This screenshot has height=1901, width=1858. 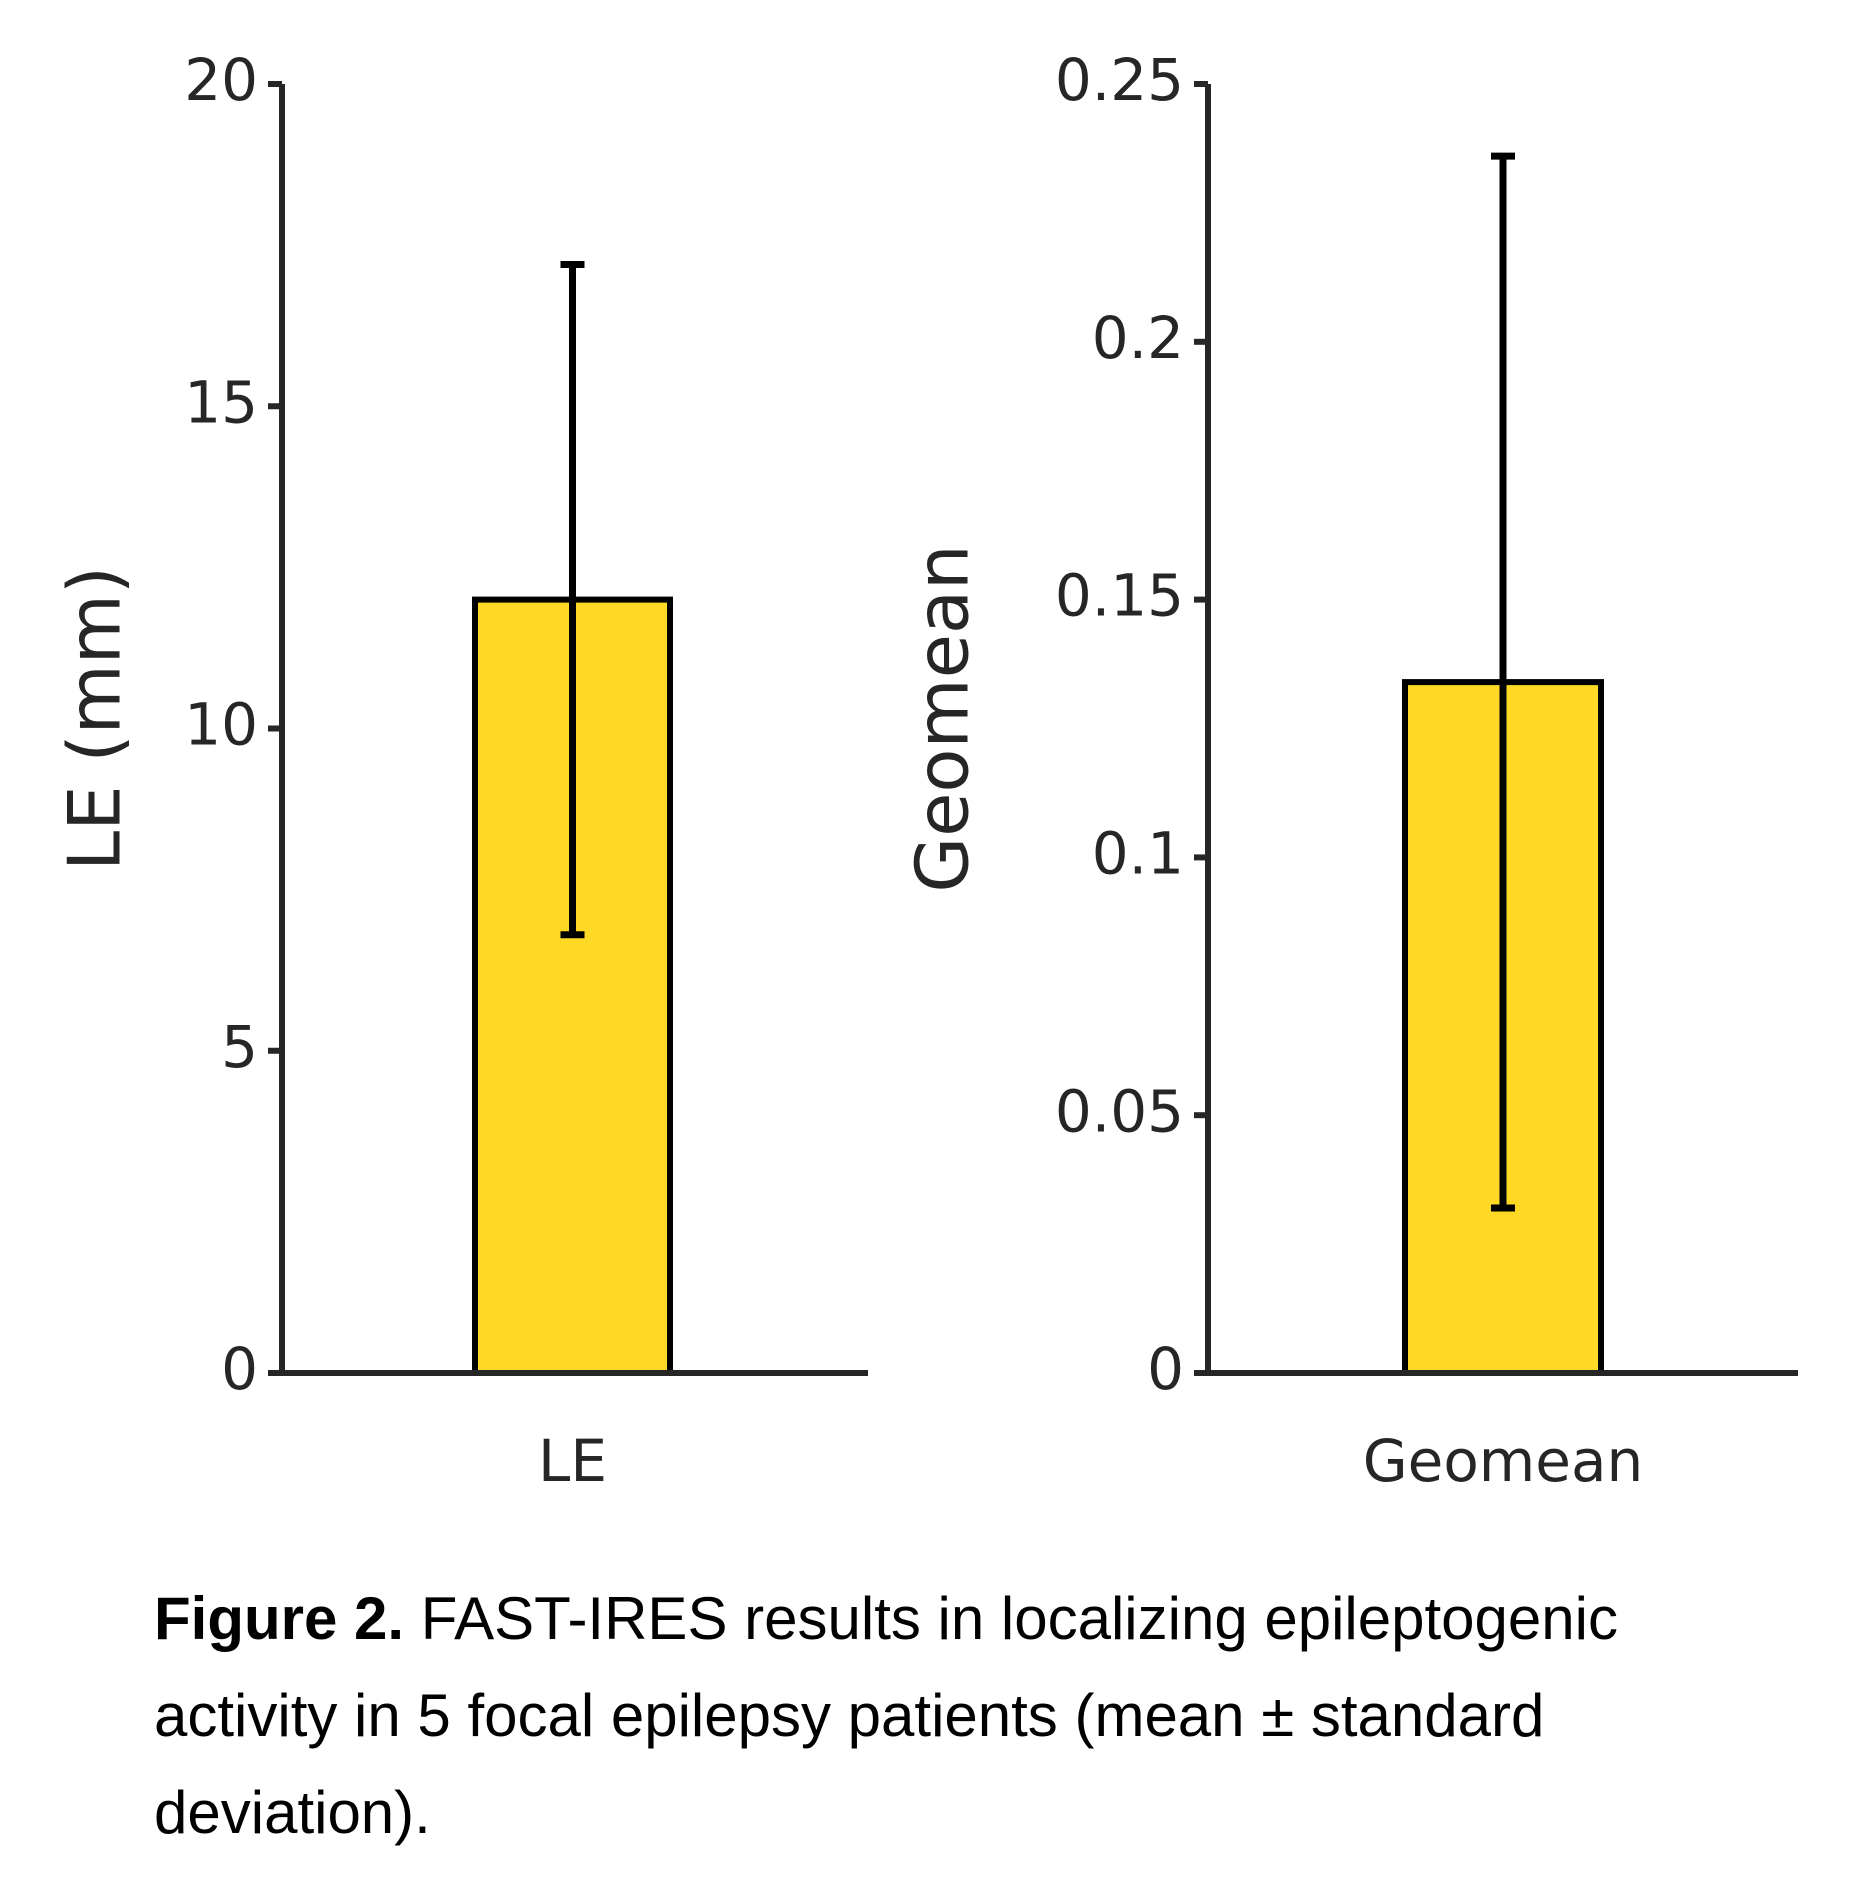 I want to click on y-tick-label: 0.2, so click(x=1138, y=338).